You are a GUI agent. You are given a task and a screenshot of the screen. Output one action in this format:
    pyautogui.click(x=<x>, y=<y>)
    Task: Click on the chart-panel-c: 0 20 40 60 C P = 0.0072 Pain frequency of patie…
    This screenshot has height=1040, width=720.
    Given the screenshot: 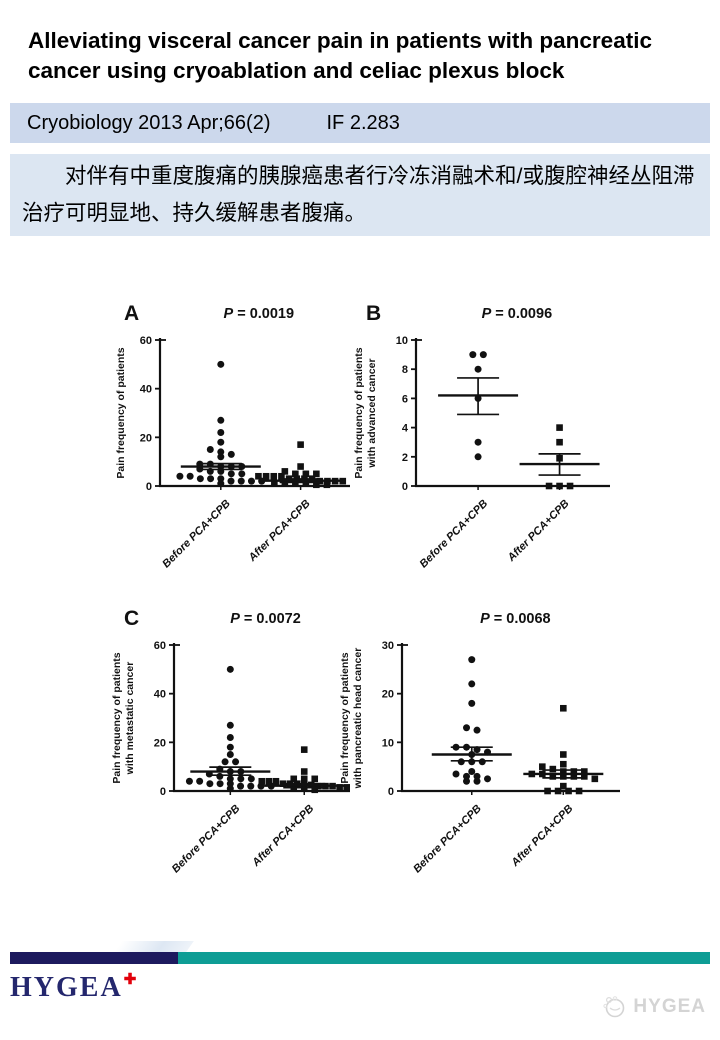 What is the action you would take?
    pyautogui.click(x=233, y=749)
    